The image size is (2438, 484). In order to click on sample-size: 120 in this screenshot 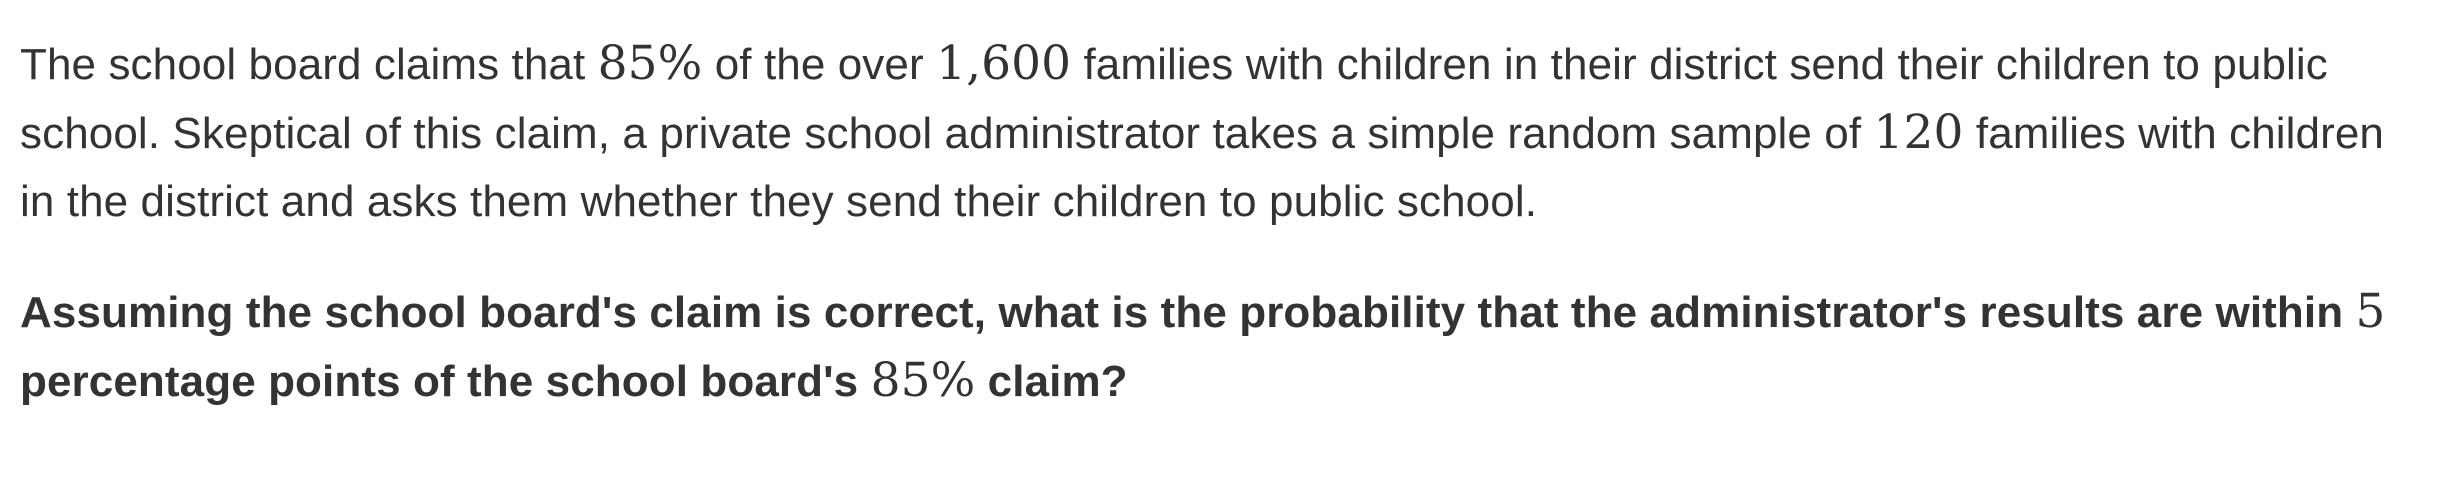, I will do `click(1918, 132)`.